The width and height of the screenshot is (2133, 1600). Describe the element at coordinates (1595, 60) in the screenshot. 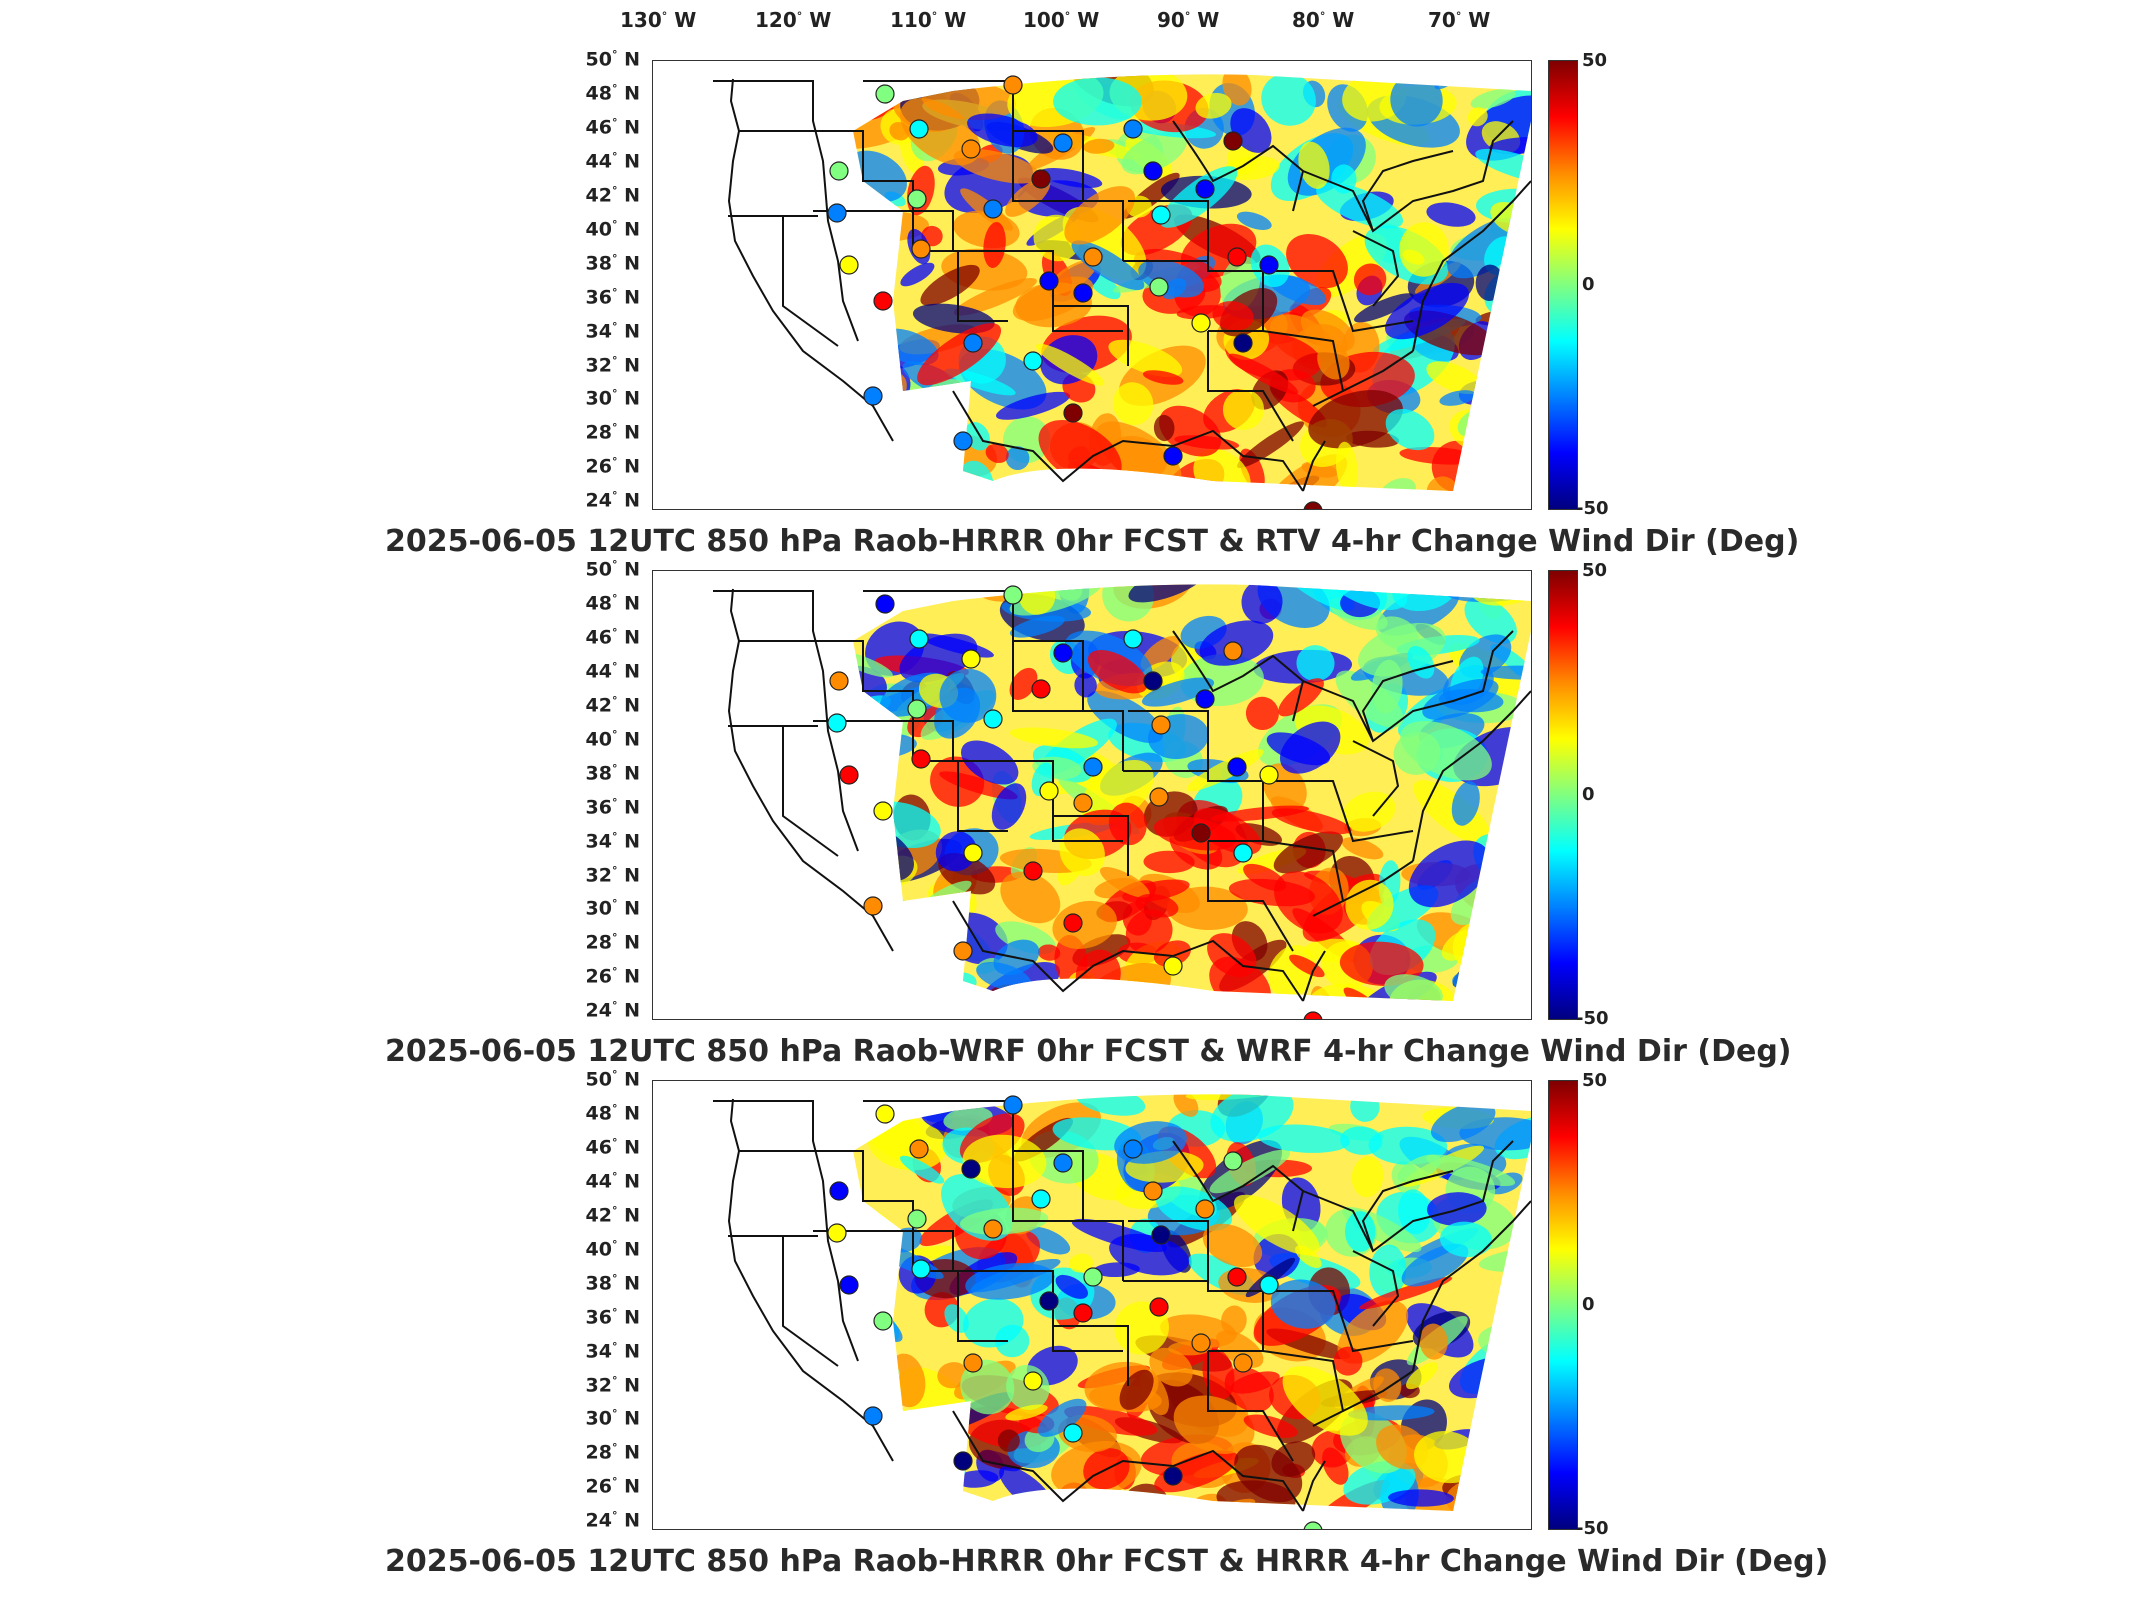

I see `colorbar-max-label: 50` at that location.